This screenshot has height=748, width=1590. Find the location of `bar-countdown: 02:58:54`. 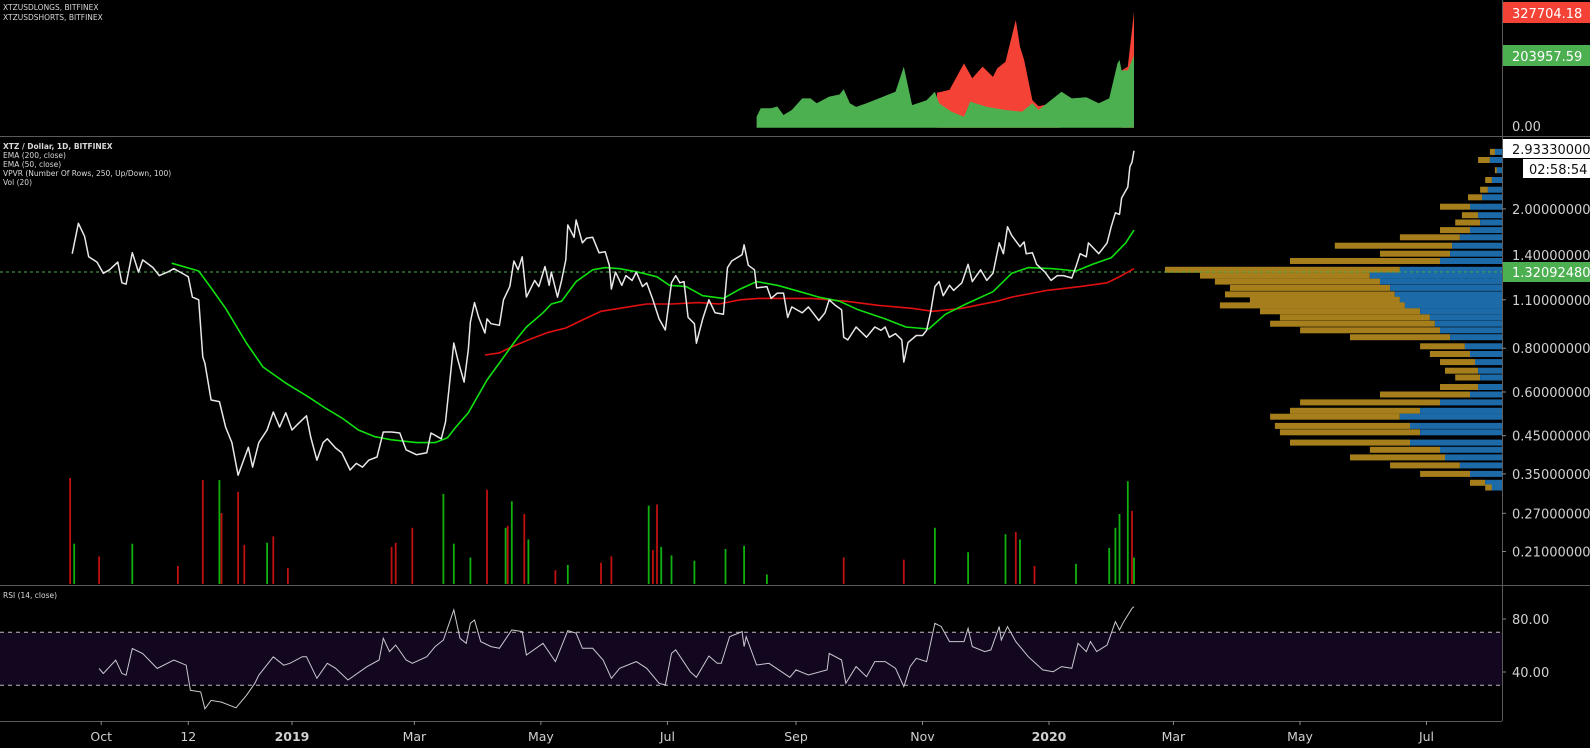

bar-countdown: 02:58:54 is located at coordinates (1558, 170).